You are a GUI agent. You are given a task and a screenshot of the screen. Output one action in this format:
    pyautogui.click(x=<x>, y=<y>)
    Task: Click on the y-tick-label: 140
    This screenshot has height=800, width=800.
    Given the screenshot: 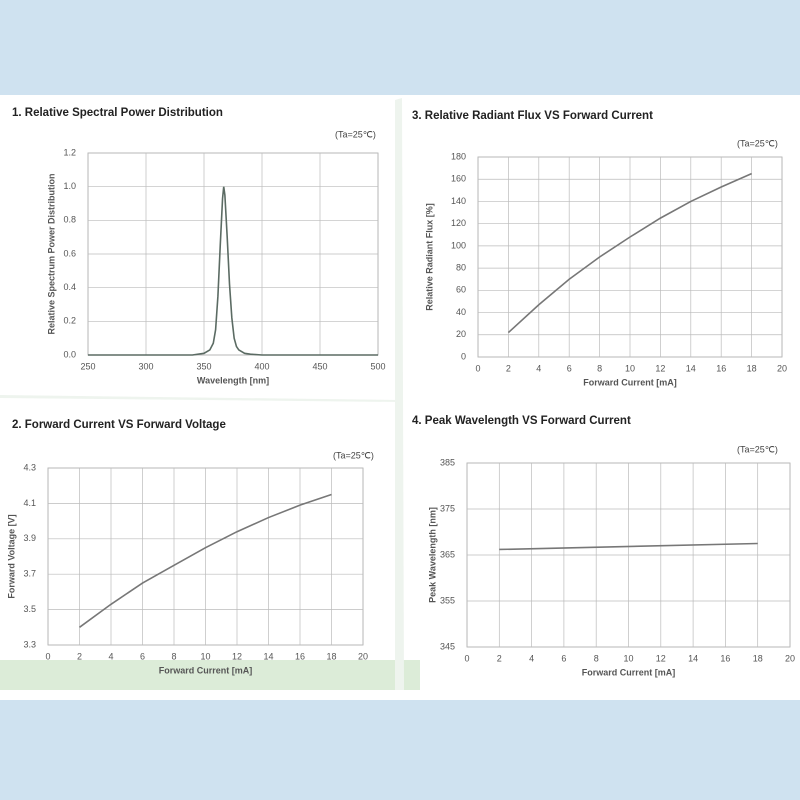 What is the action you would take?
    pyautogui.click(x=458, y=201)
    